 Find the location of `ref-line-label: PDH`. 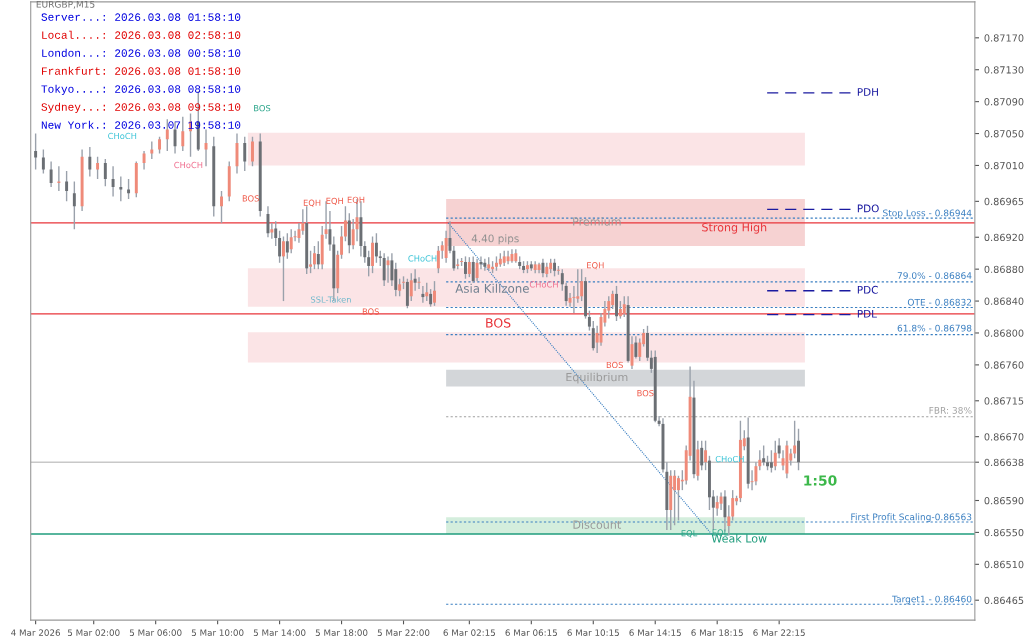

ref-line-label: PDH is located at coordinates (867, 92).